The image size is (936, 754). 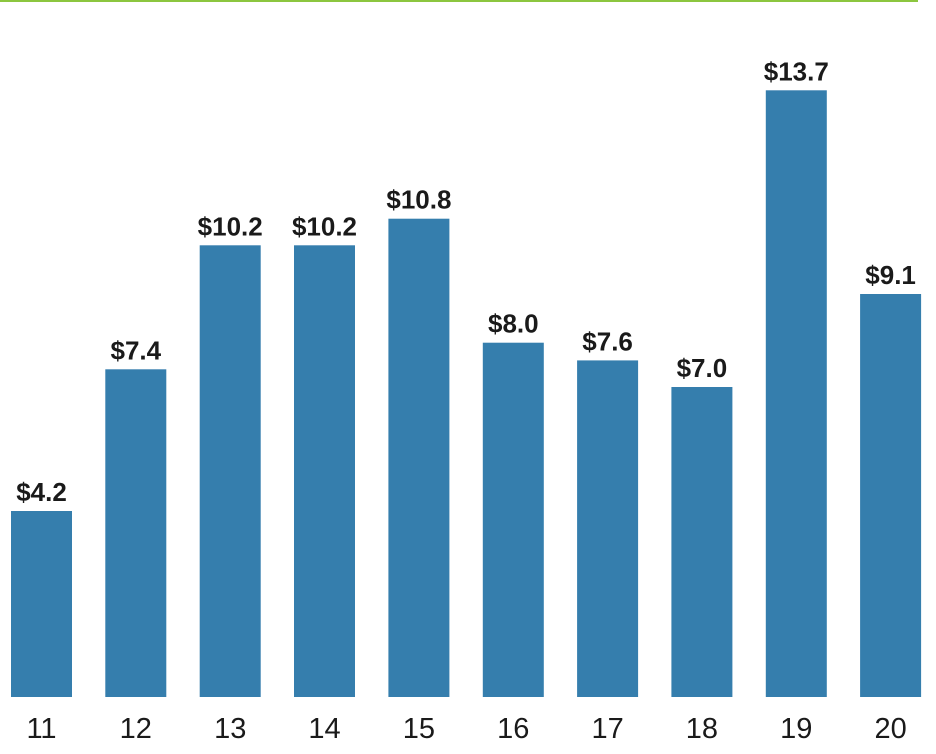 What do you see at coordinates (230, 226) in the screenshot?
I see `value-label-13: $10.2` at bounding box center [230, 226].